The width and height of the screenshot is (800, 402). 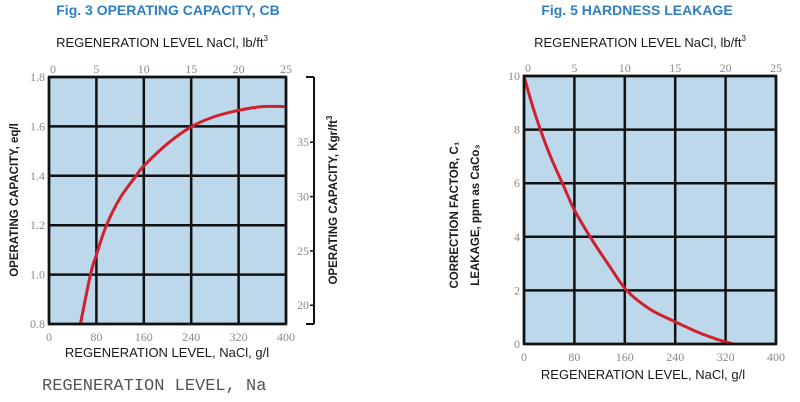 What do you see at coordinates (455, 214) in the screenshot?
I see `chart2-y-axis-label-1: CORRECTION FACTOR, C₁` at bounding box center [455, 214].